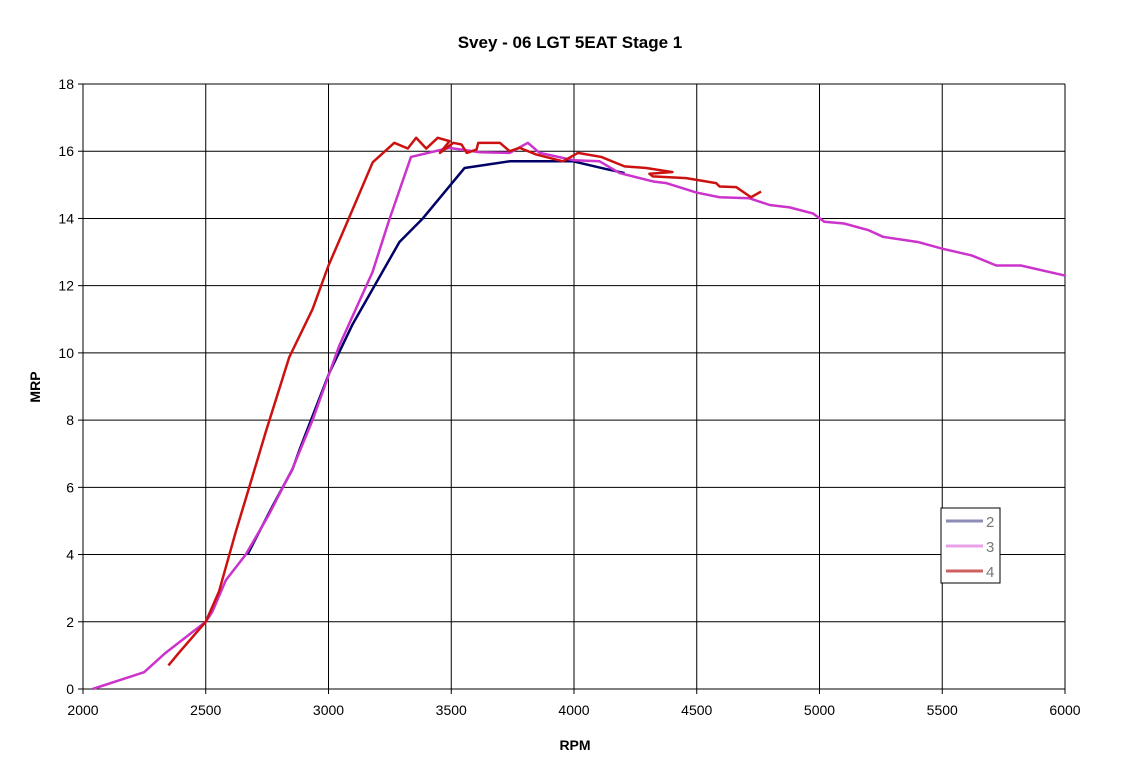 This screenshot has height=783, width=1138. I want to click on y-tick-label: 12, so click(66, 286).